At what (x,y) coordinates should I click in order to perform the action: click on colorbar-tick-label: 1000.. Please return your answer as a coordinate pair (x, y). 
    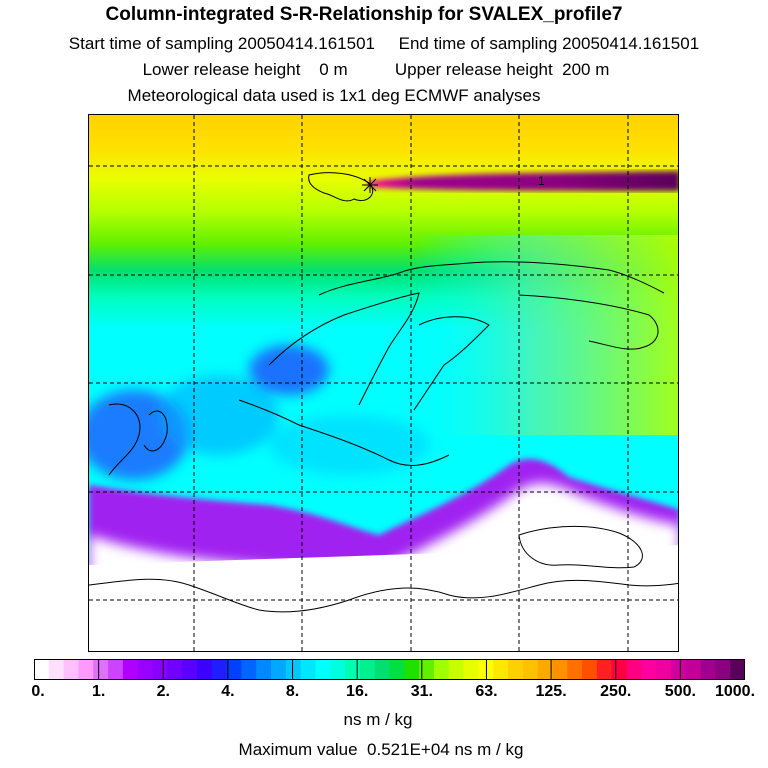
    Looking at the image, I should click on (735, 691).